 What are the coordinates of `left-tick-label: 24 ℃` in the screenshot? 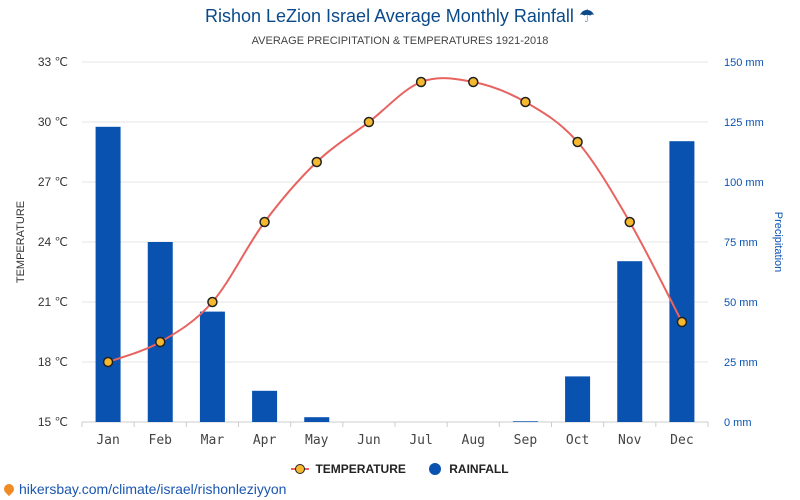 It's located at (53, 242).